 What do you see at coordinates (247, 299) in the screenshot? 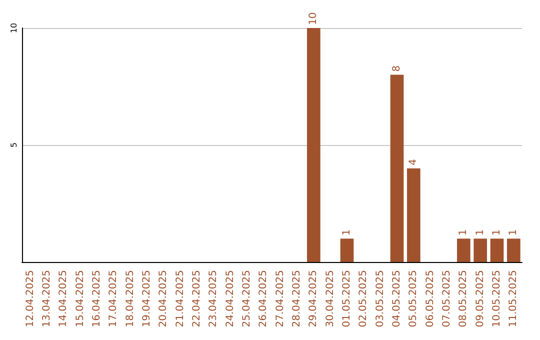
I see `x-tick-label: 25.04.2025` at bounding box center [247, 299].